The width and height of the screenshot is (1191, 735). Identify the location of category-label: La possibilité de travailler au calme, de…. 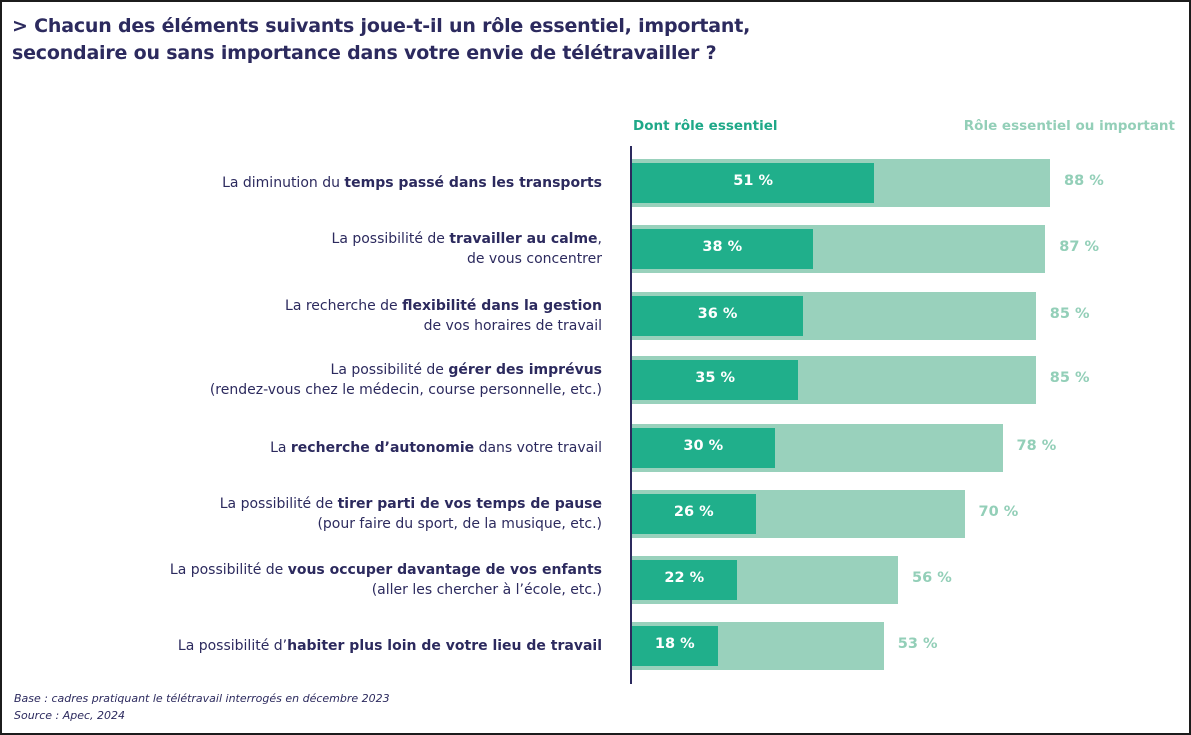
(467, 249).